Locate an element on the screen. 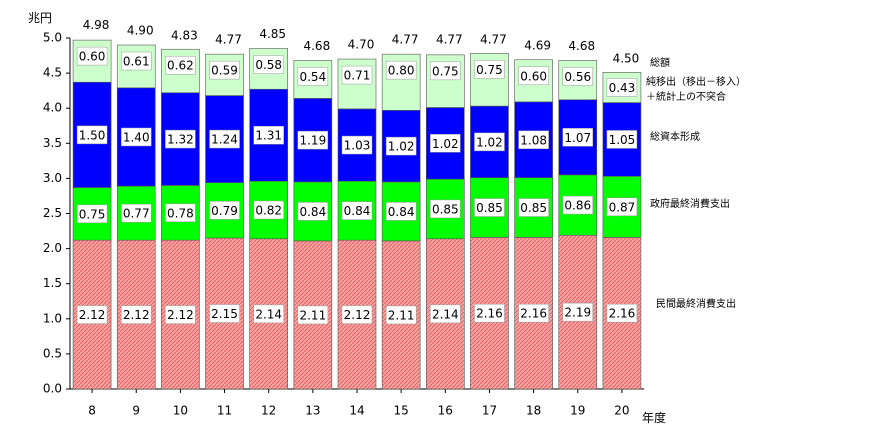 The width and height of the screenshot is (892, 438). x-tick-label: 20 is located at coordinates (621, 411).